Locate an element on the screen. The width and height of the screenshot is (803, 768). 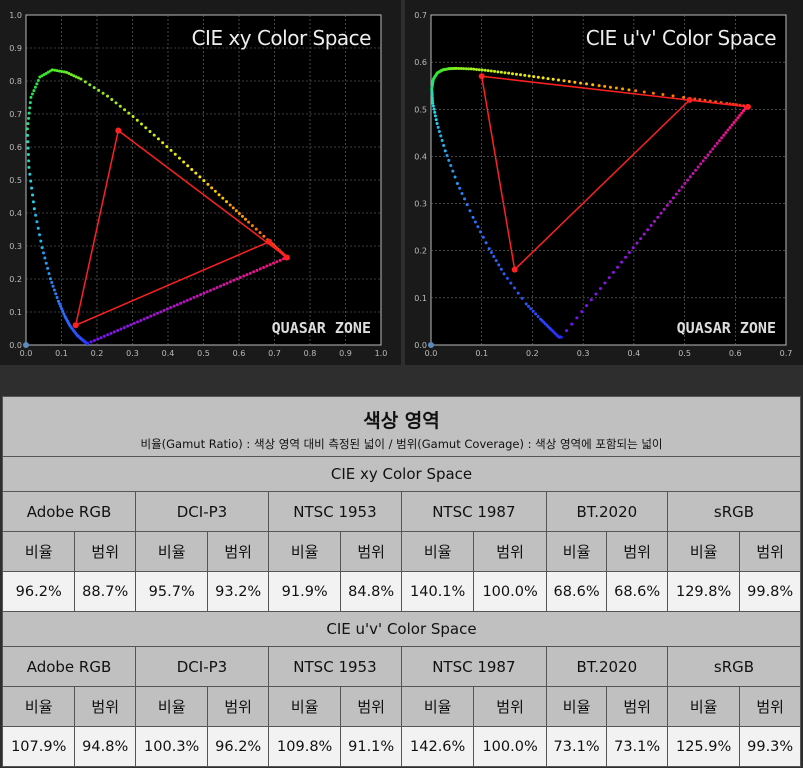
coverage-value: 100.0% is located at coordinates (510, 746).